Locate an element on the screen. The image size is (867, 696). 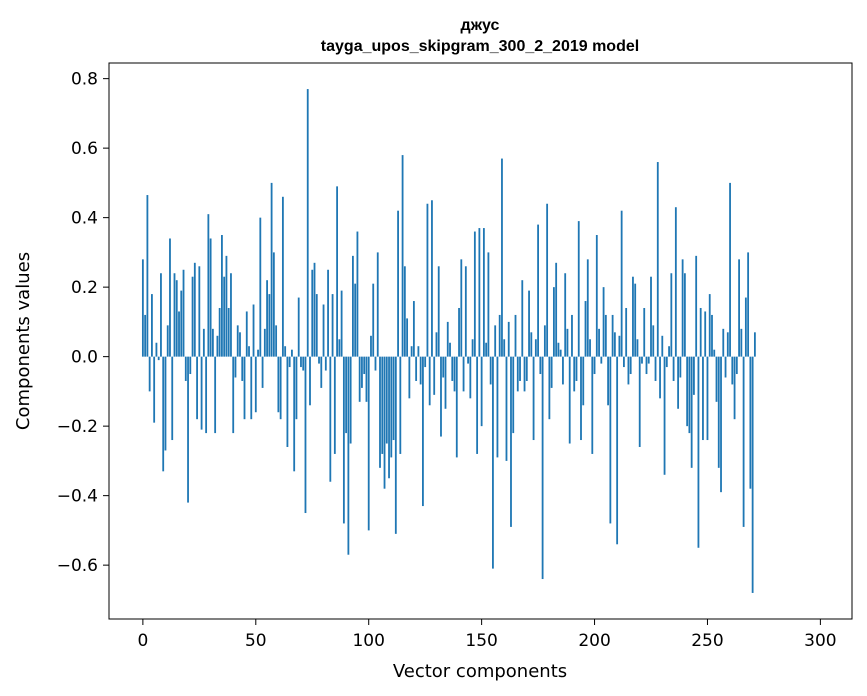
y-tick-label: 0.6 is located at coordinates (84, 149).